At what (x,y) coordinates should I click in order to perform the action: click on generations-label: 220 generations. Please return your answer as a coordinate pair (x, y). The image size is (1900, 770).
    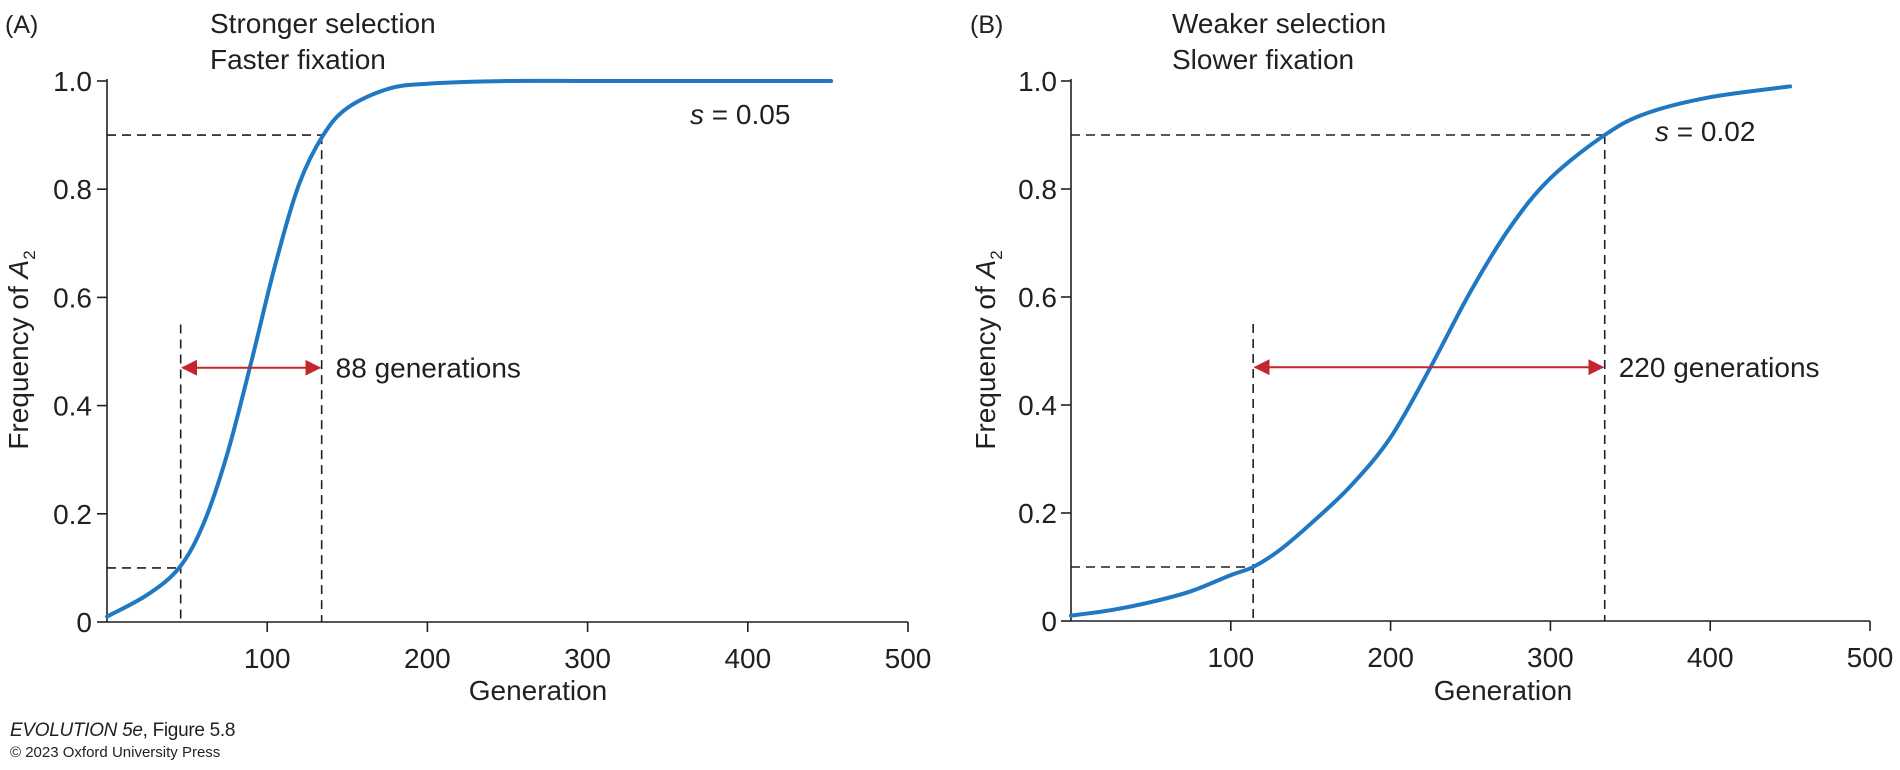
    Looking at the image, I should click on (1719, 367).